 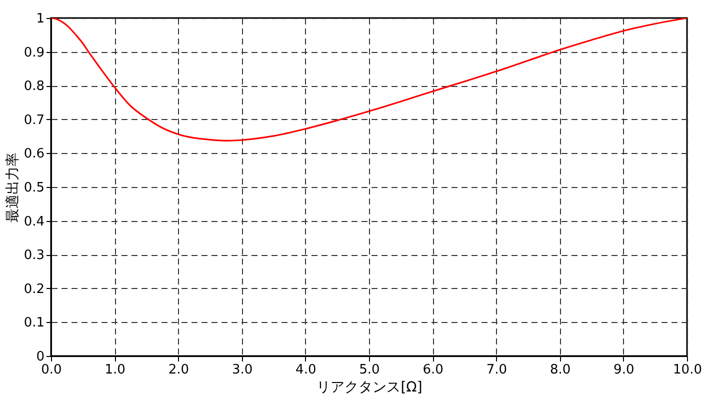 I want to click on y-tick-label: 0.3, so click(x=34, y=256).